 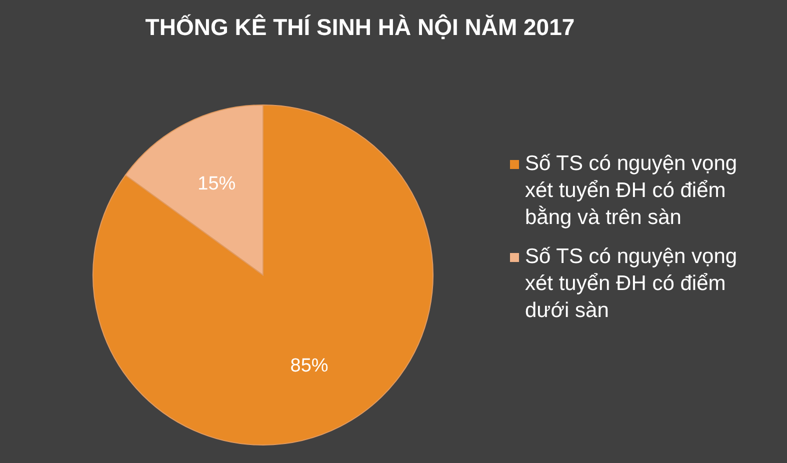 I want to click on data-label: 85%, so click(x=309, y=365).